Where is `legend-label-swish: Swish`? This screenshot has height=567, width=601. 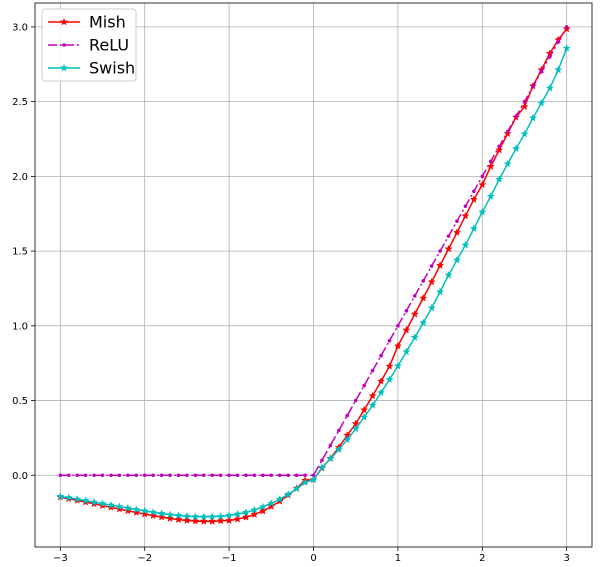 legend-label-swish: Swish is located at coordinates (112, 68).